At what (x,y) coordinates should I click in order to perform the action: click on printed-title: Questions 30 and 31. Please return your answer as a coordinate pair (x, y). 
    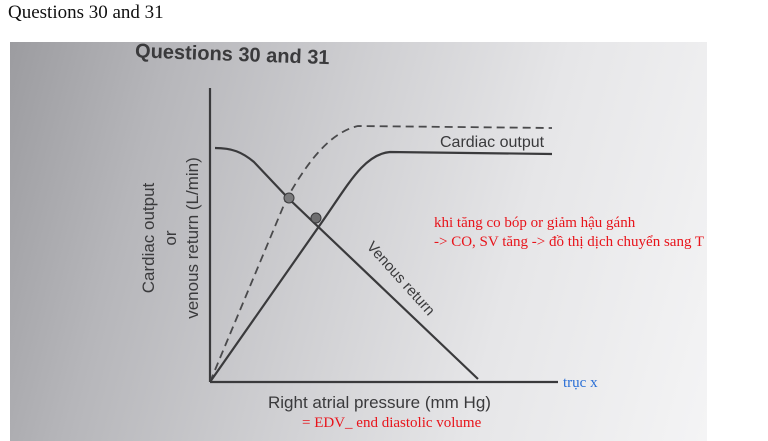
    Looking at the image, I should click on (232, 55).